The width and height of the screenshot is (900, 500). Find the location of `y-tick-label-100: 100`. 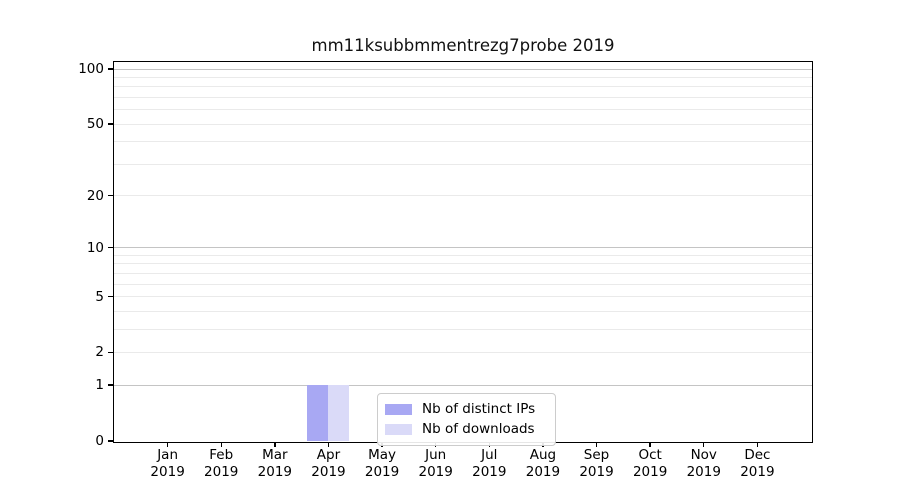

y-tick-label-100: 100 is located at coordinates (91, 69).